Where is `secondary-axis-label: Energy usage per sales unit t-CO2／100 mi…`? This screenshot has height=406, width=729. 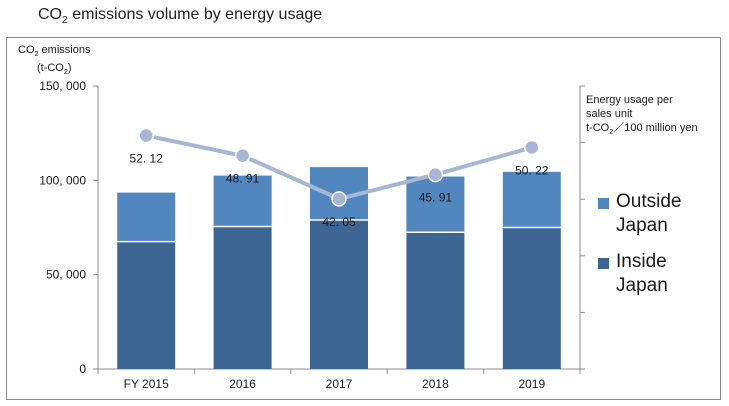 secondary-axis-label: Energy usage per sales unit t-CO2／100 mi… is located at coordinates (642, 115).